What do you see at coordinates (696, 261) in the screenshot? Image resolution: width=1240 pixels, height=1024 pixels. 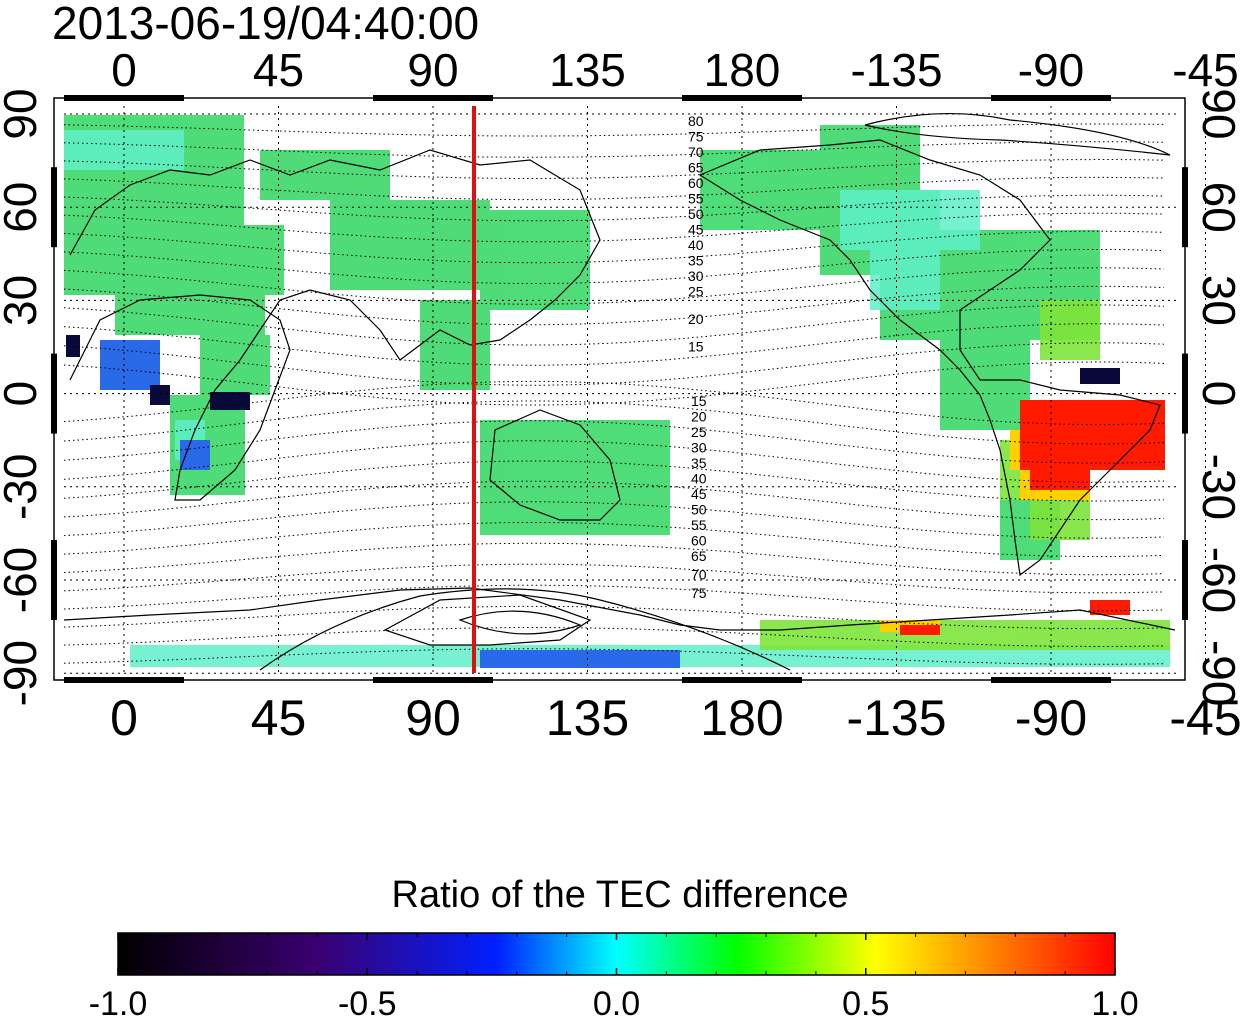 I see `contour-label: 35` at bounding box center [696, 261].